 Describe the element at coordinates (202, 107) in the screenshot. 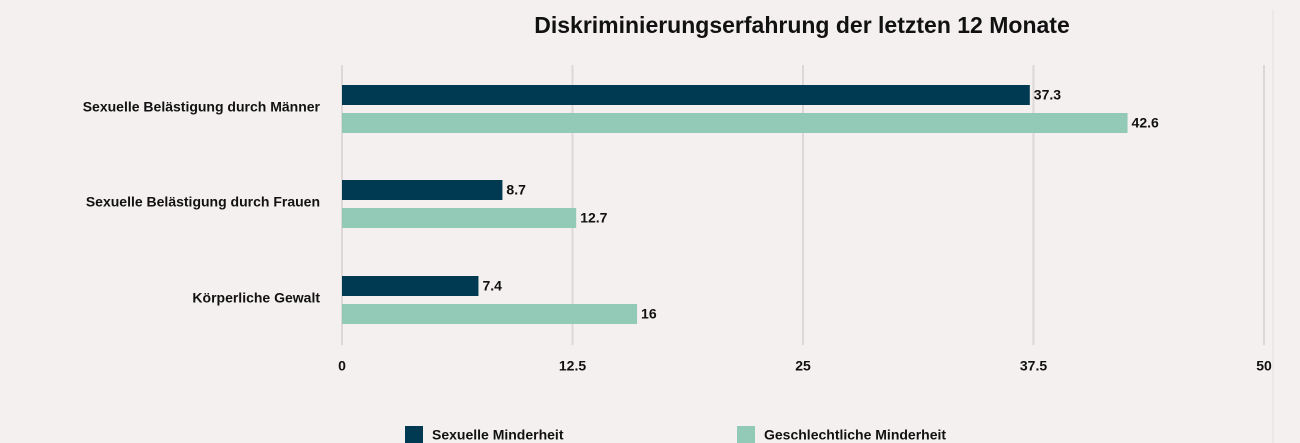

I see `y-tick-label: Sexuelle Belästigung durch Männer` at that location.